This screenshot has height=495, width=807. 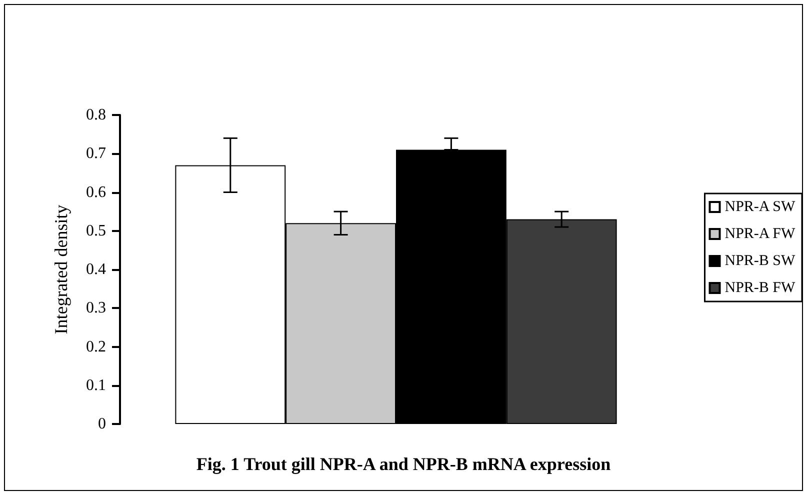 What do you see at coordinates (96, 115) in the screenshot?
I see `y-tick-label: 0.8` at bounding box center [96, 115].